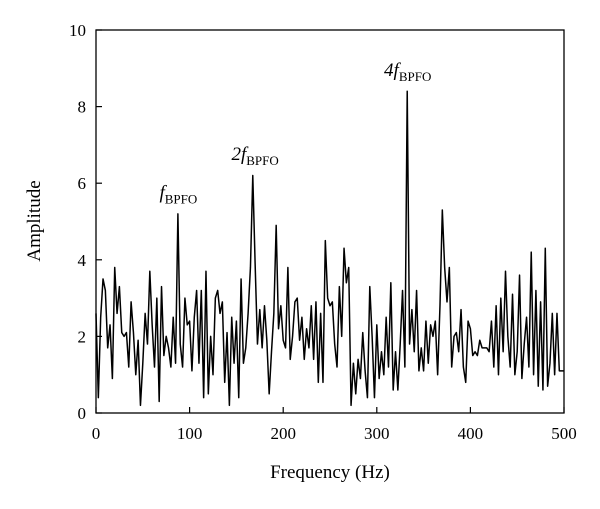 This screenshot has width=600, height=509. I want to click on x-tick-label: 500, so click(564, 433).